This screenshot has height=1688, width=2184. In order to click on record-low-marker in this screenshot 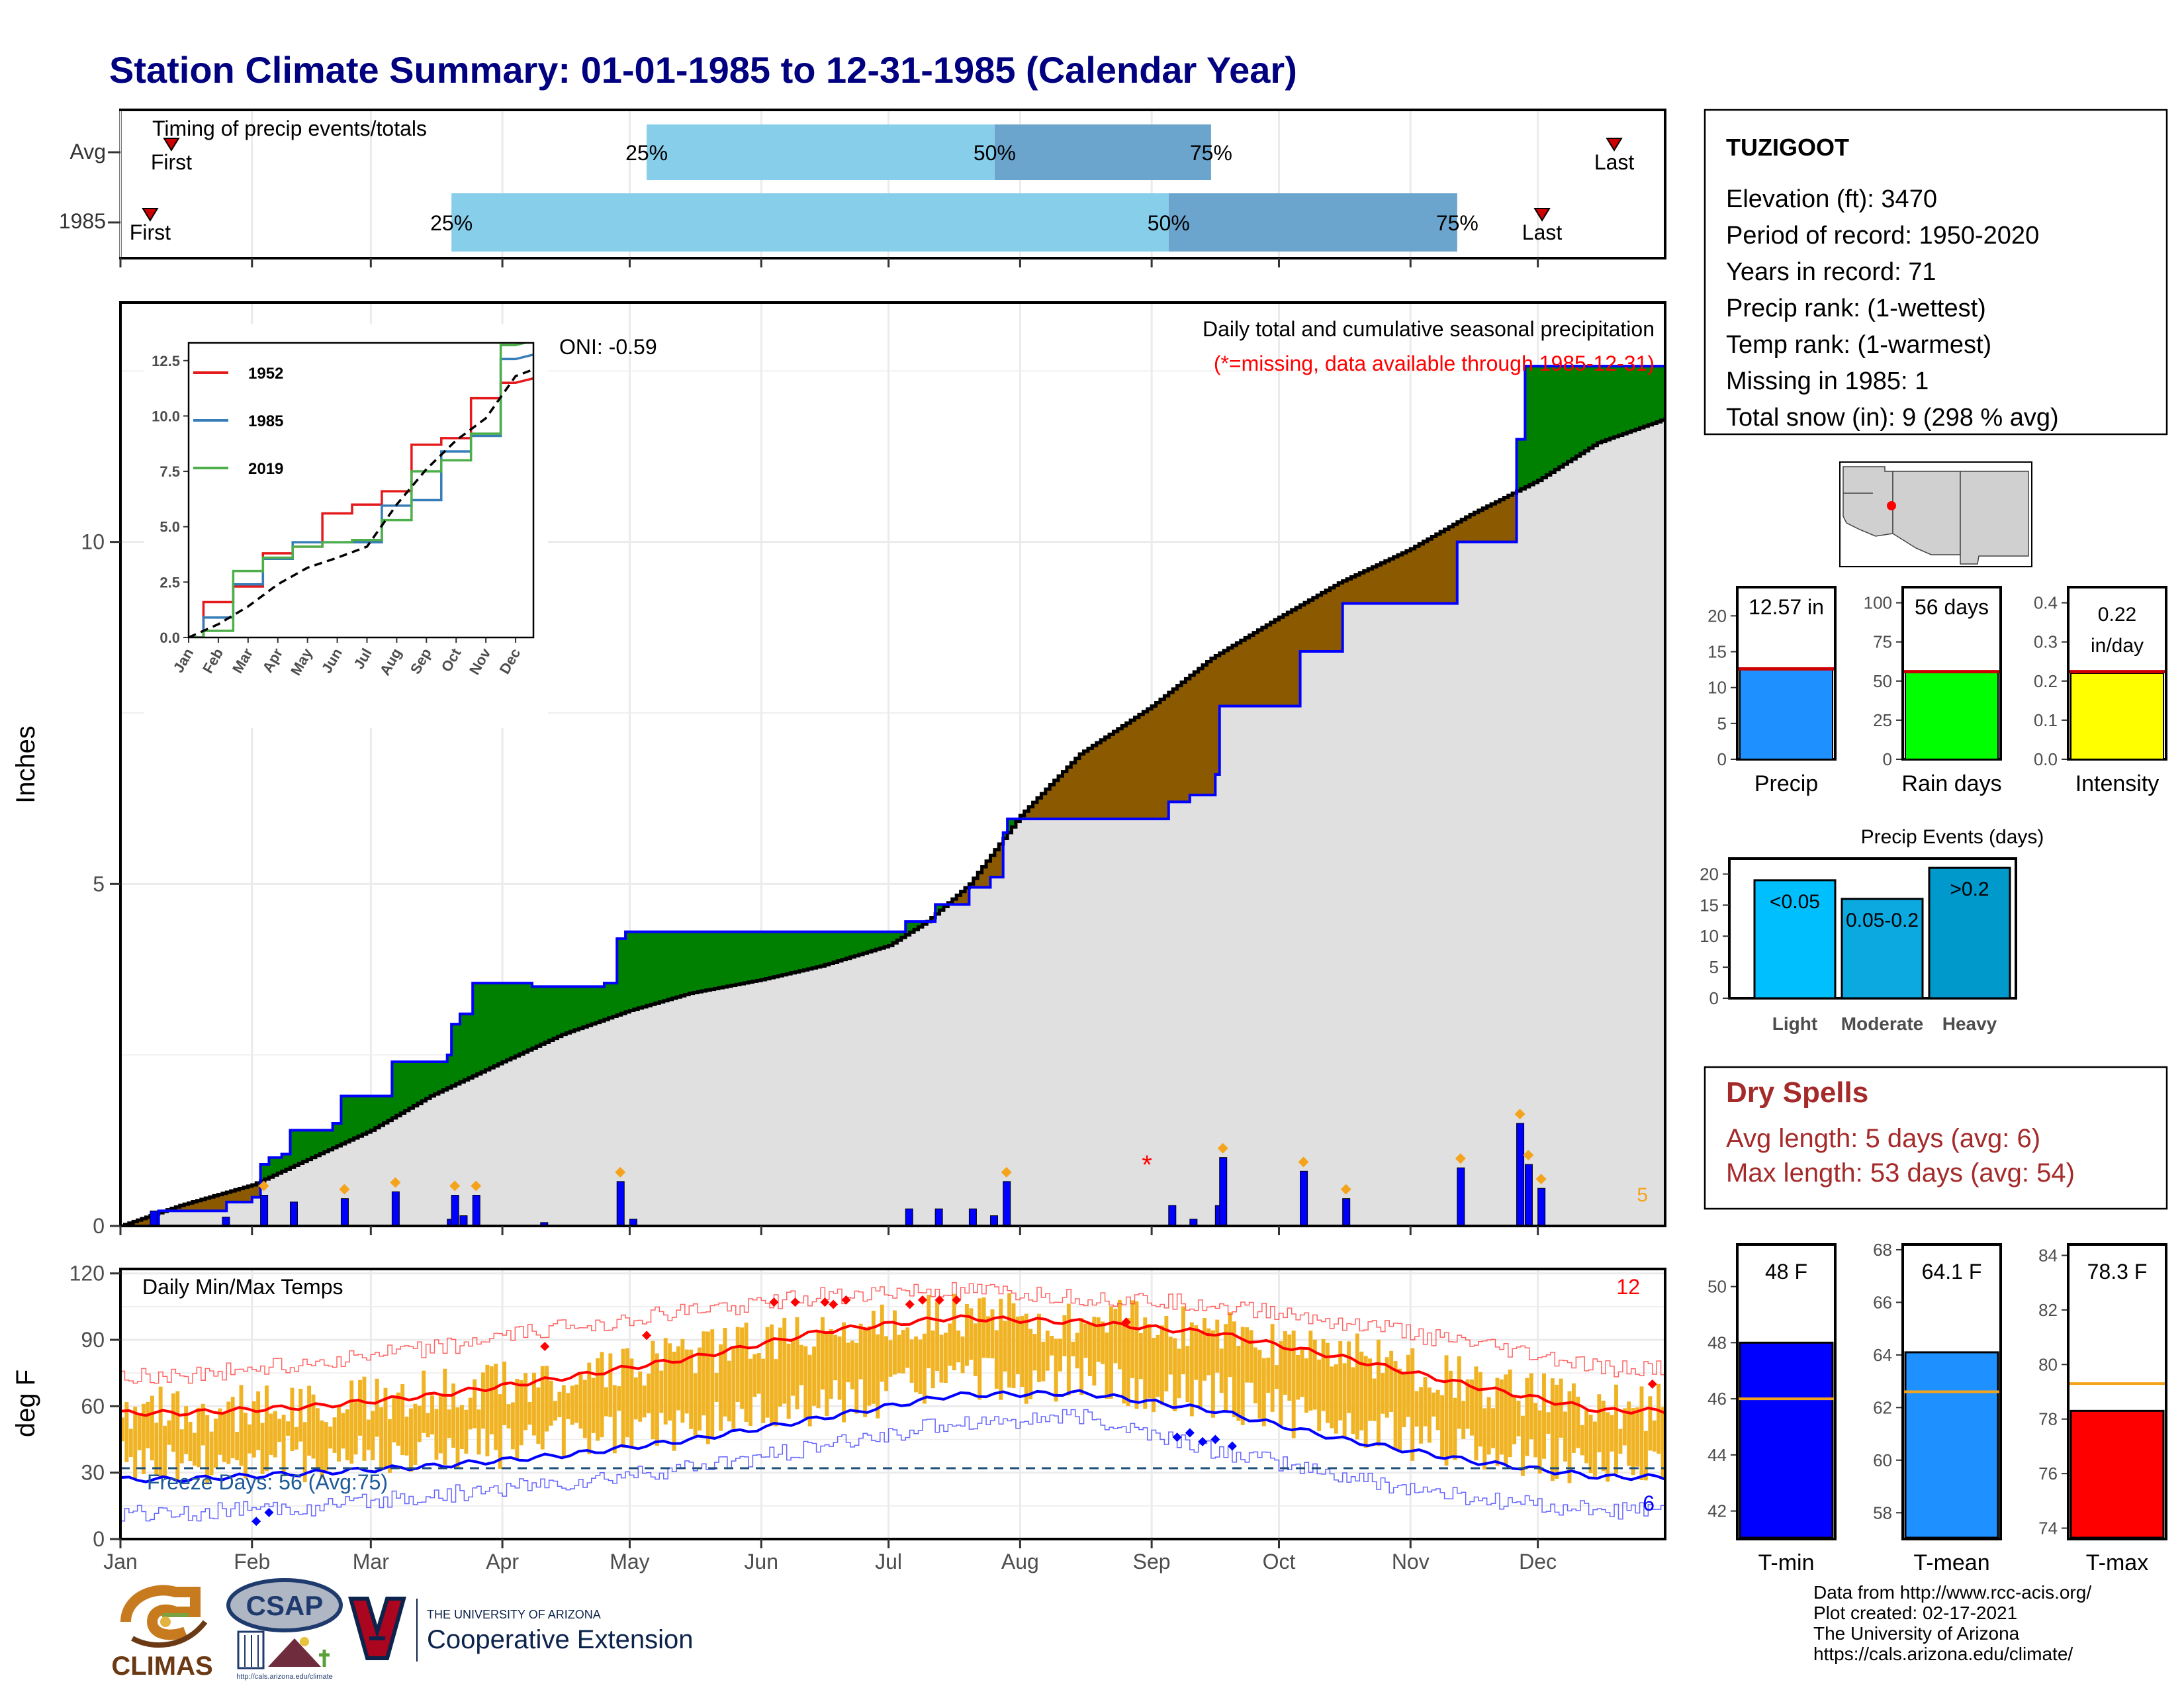, I will do `click(1232, 1446)`.